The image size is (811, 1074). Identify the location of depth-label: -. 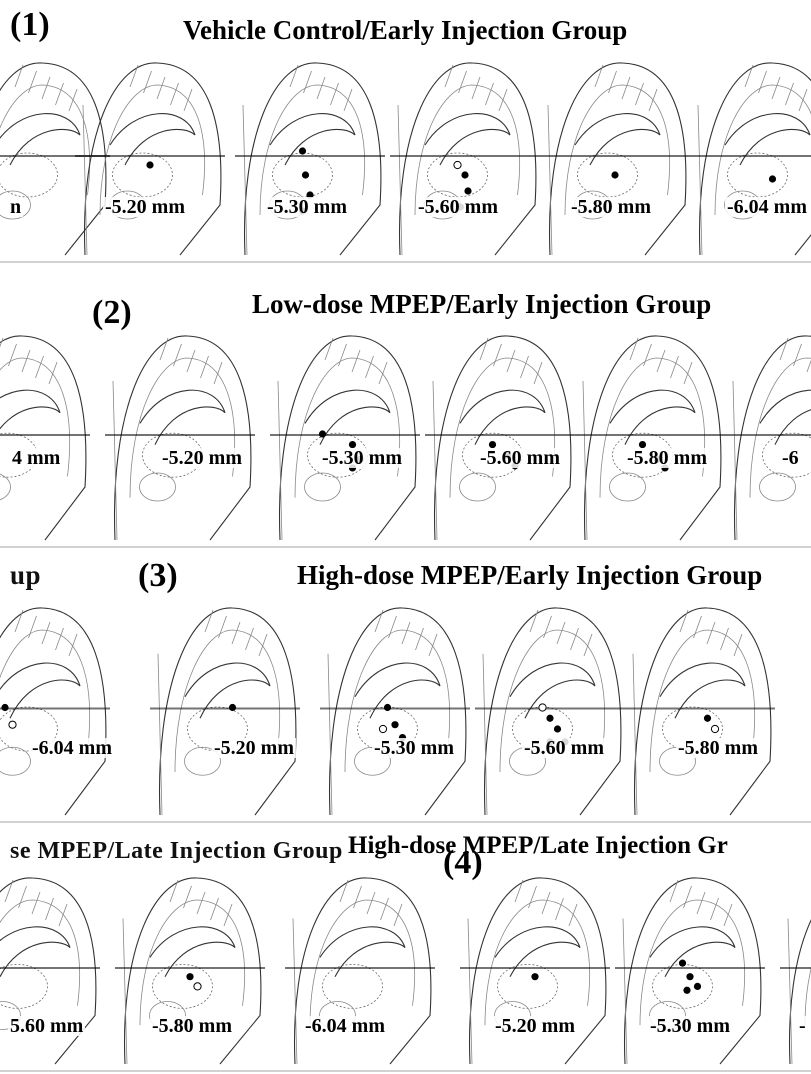
(802, 1026).